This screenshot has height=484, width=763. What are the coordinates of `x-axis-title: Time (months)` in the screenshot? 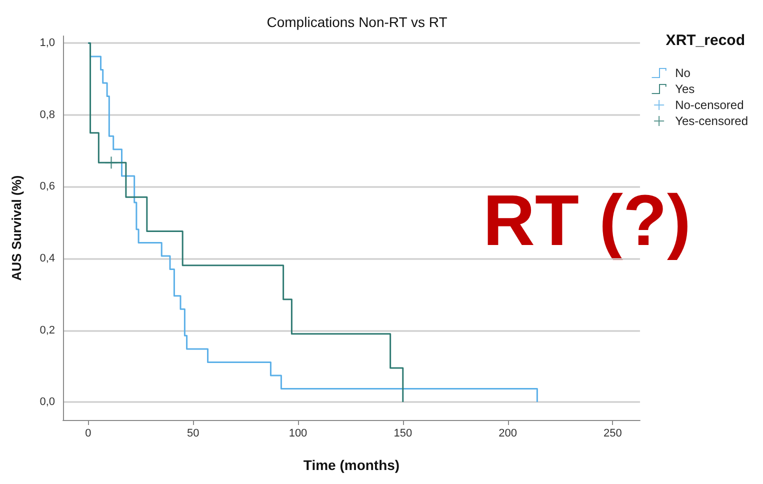 It's located at (351, 465).